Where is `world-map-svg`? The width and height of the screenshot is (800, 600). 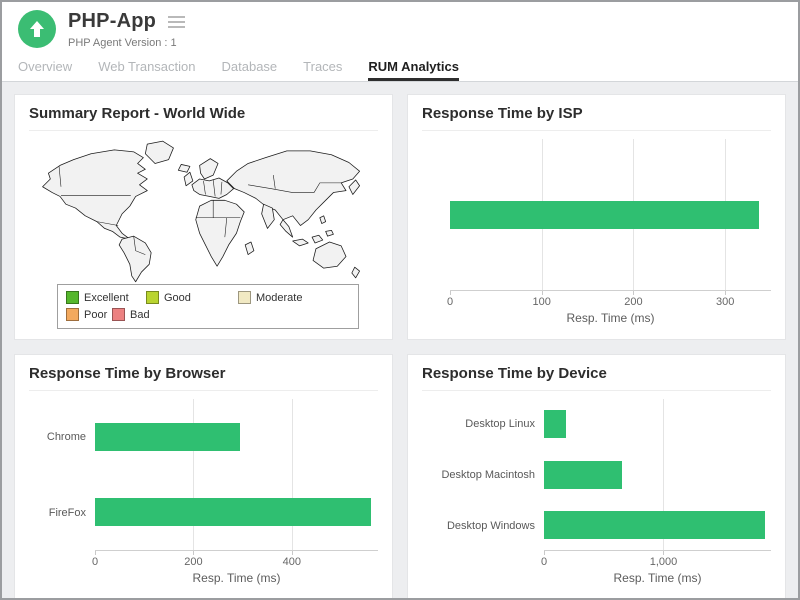
world-map-svg is located at coordinates (201, 211).